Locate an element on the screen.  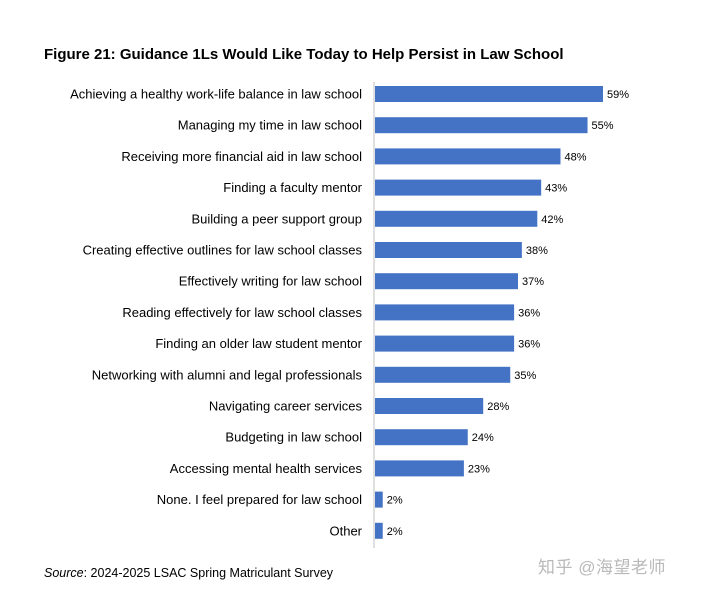
category-label: Managing my time in law school is located at coordinates (270, 125).